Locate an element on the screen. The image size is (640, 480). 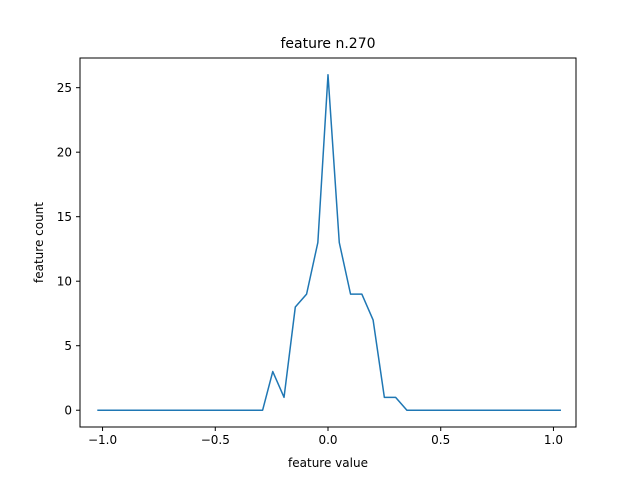
x-tick-label: 0.0 is located at coordinates (327, 440).